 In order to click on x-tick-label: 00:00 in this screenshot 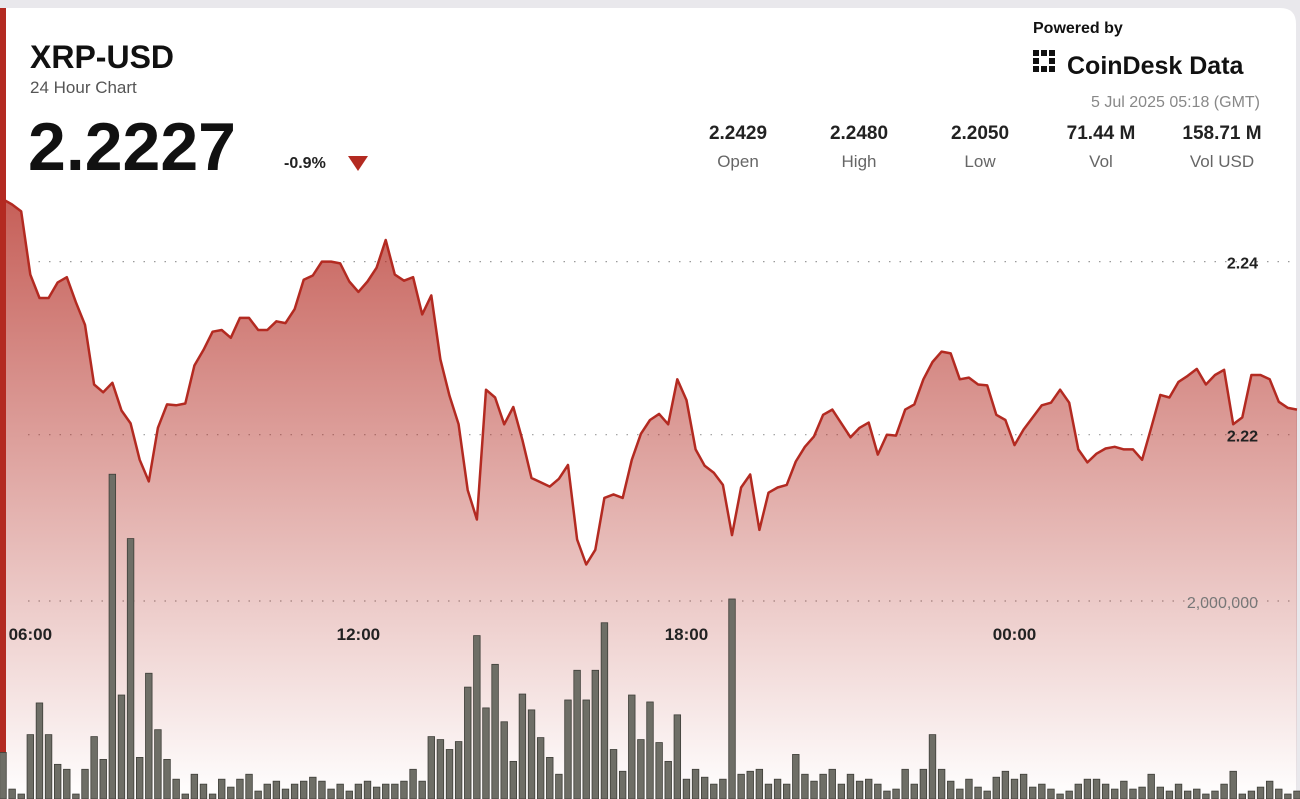, I will do `click(1014, 634)`.